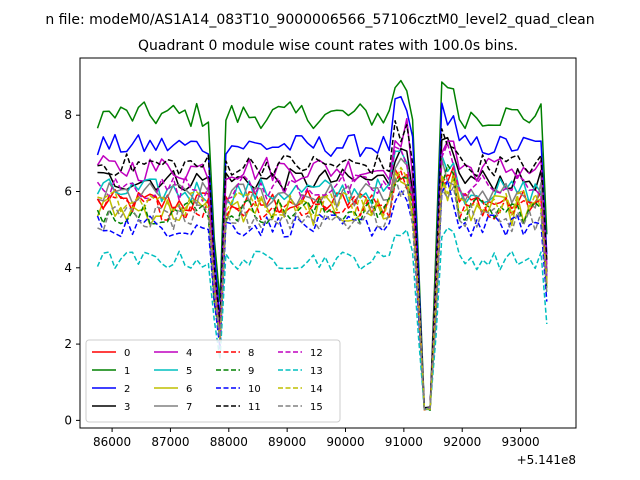 This screenshot has width=640, height=480. What do you see at coordinates (251, 371) in the screenshot?
I see `legend-label-9: 9` at bounding box center [251, 371].